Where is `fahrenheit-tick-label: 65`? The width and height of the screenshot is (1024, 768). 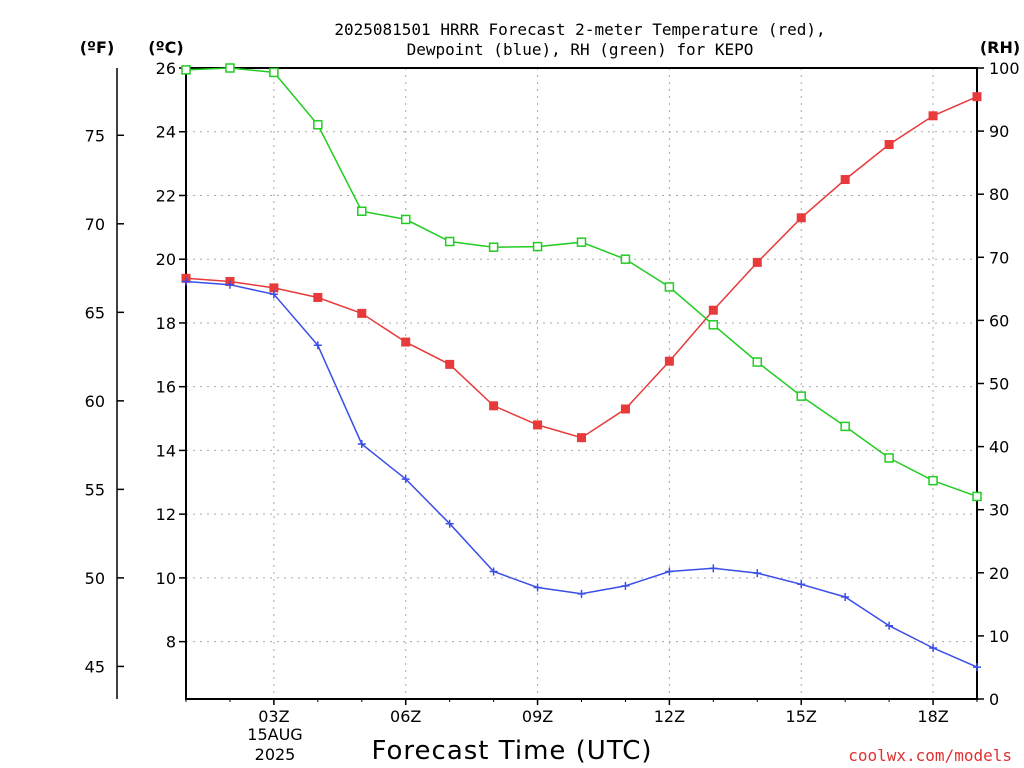 fahrenheit-tick-label: 65 is located at coordinates (95, 312).